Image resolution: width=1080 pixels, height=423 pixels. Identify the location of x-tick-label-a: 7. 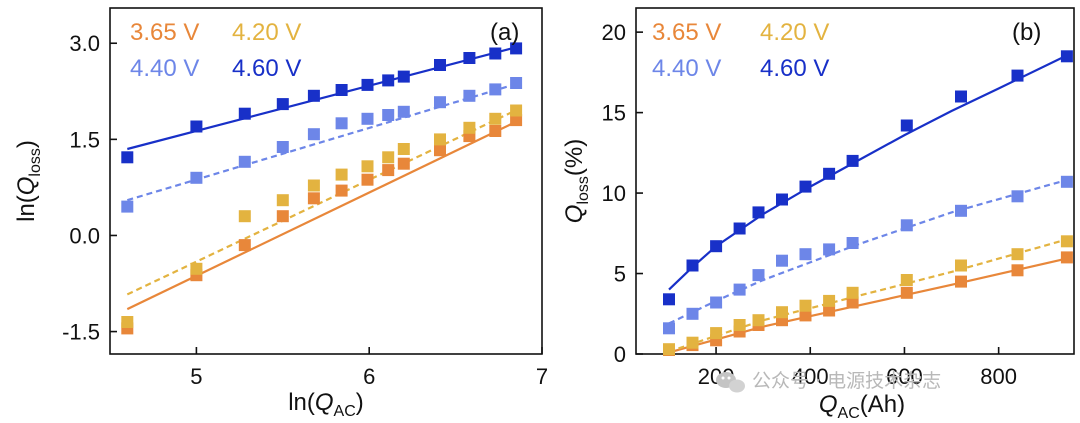
(542, 376).